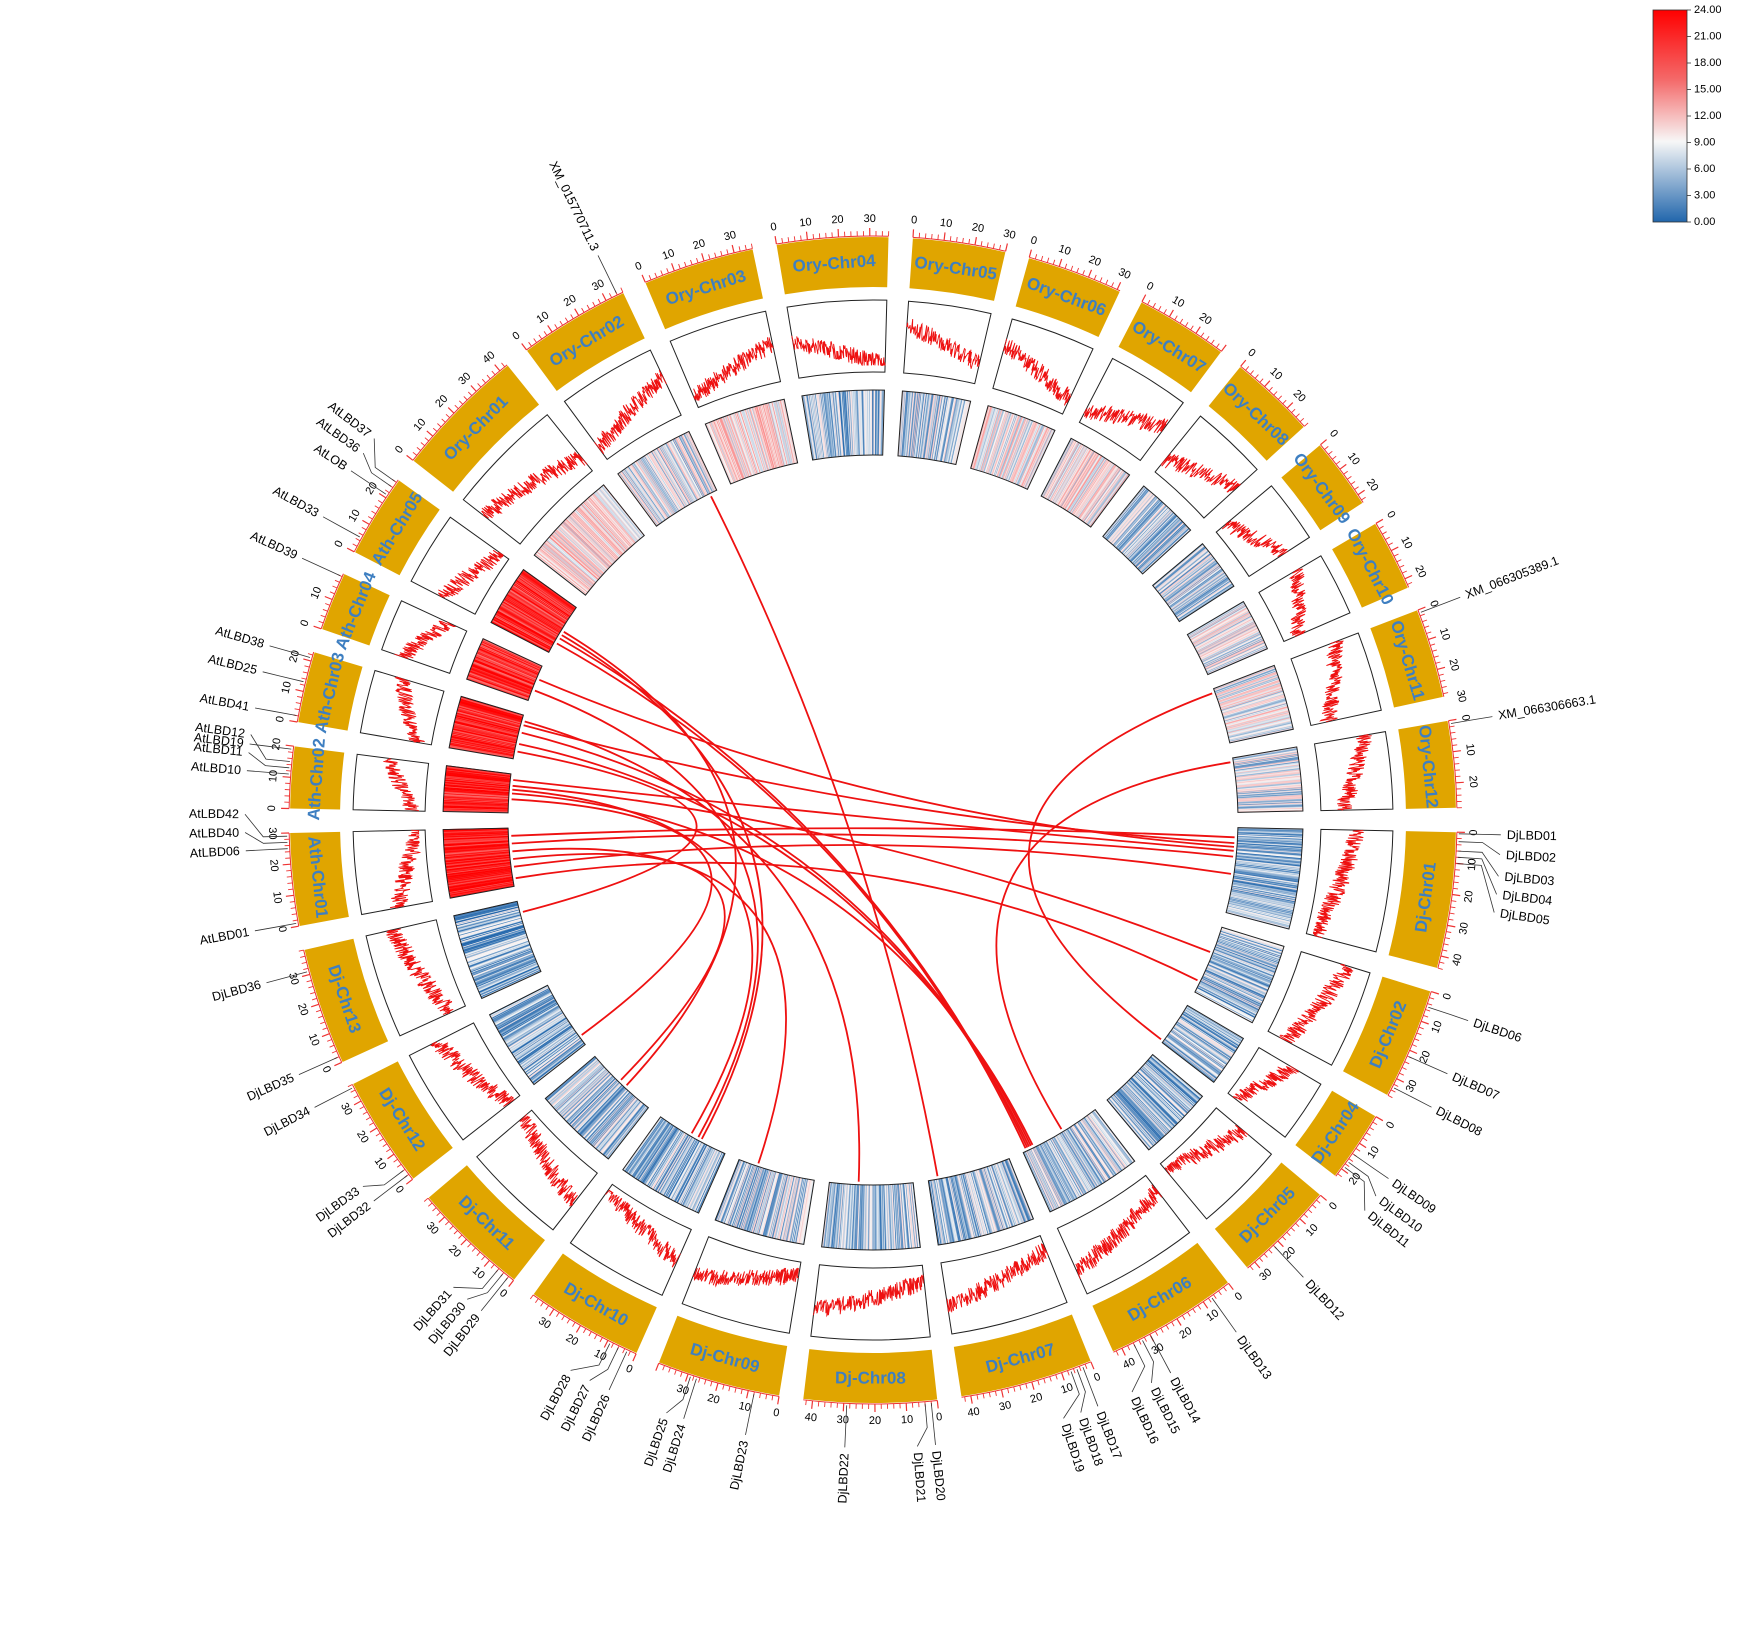 This screenshot has width=1747, height=1634. Describe the element at coordinates (225, 702) in the screenshot. I see `gene-label: AtLBD41` at that location.